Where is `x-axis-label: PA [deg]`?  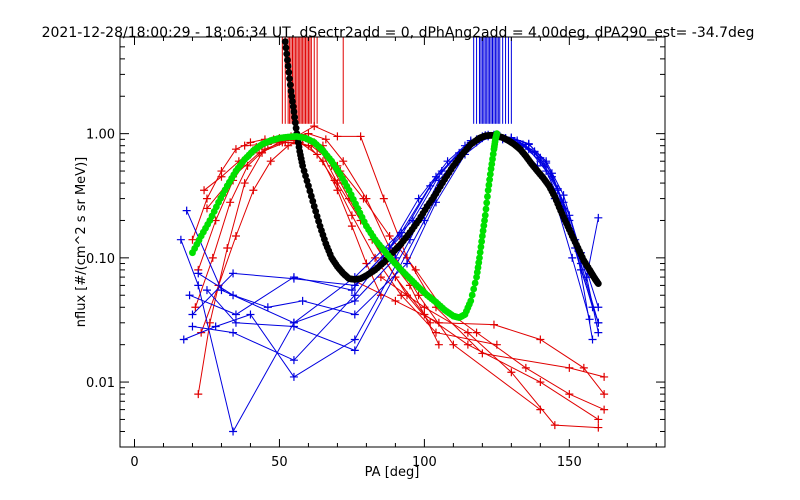 x-axis-label: PA [deg] is located at coordinates (392, 472).